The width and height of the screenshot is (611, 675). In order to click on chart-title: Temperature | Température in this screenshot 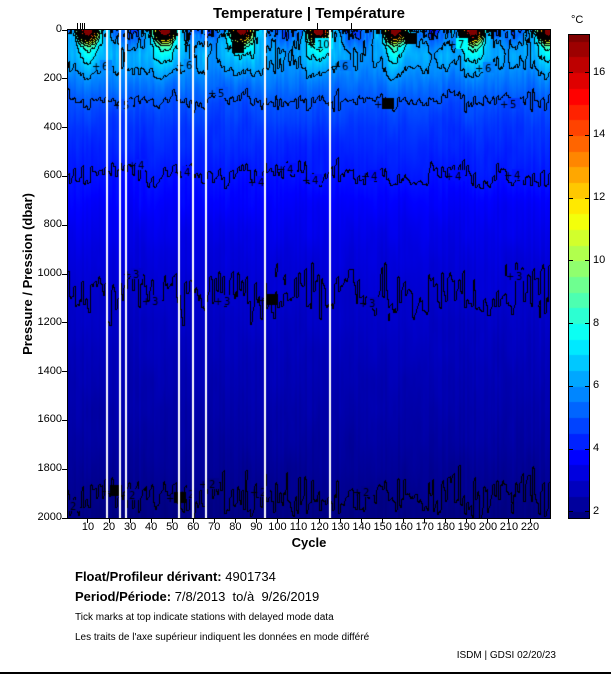, I will do `click(309, 13)`.